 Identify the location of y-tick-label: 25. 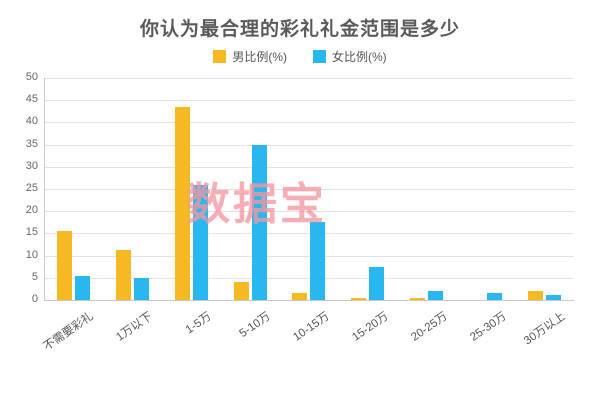
(31, 188).